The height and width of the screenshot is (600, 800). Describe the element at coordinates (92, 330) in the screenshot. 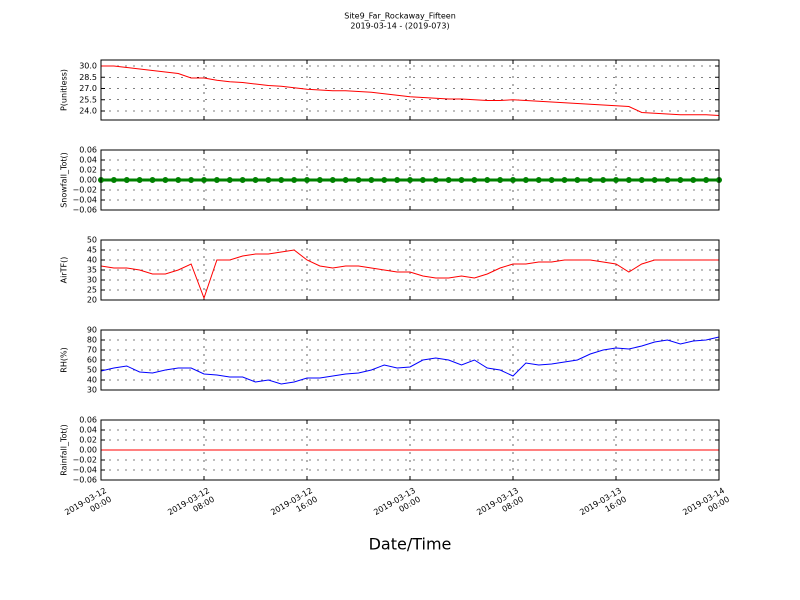

I see `y-tick-label: 90` at that location.